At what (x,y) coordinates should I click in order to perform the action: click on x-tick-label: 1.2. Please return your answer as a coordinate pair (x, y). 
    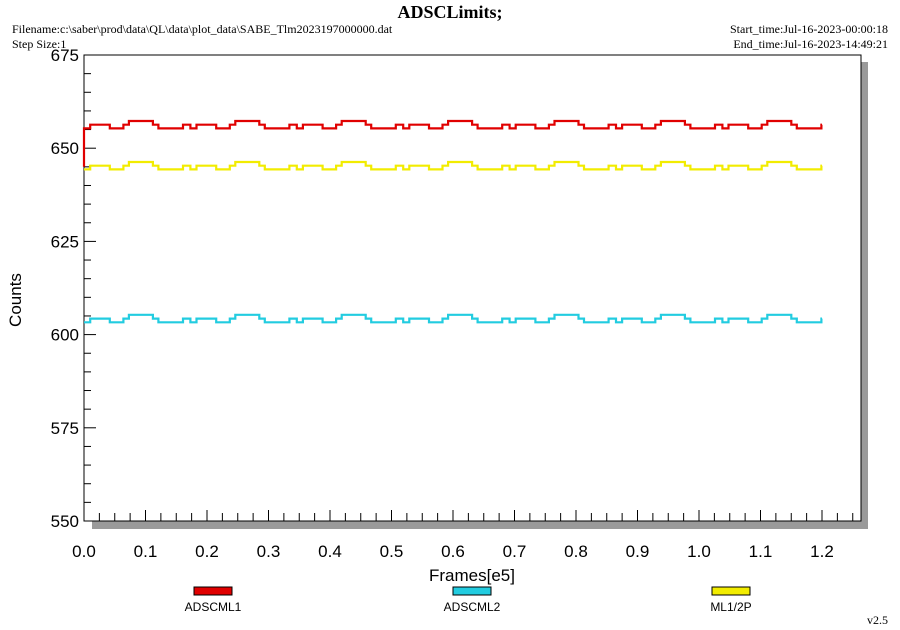
    Looking at the image, I should click on (822, 551).